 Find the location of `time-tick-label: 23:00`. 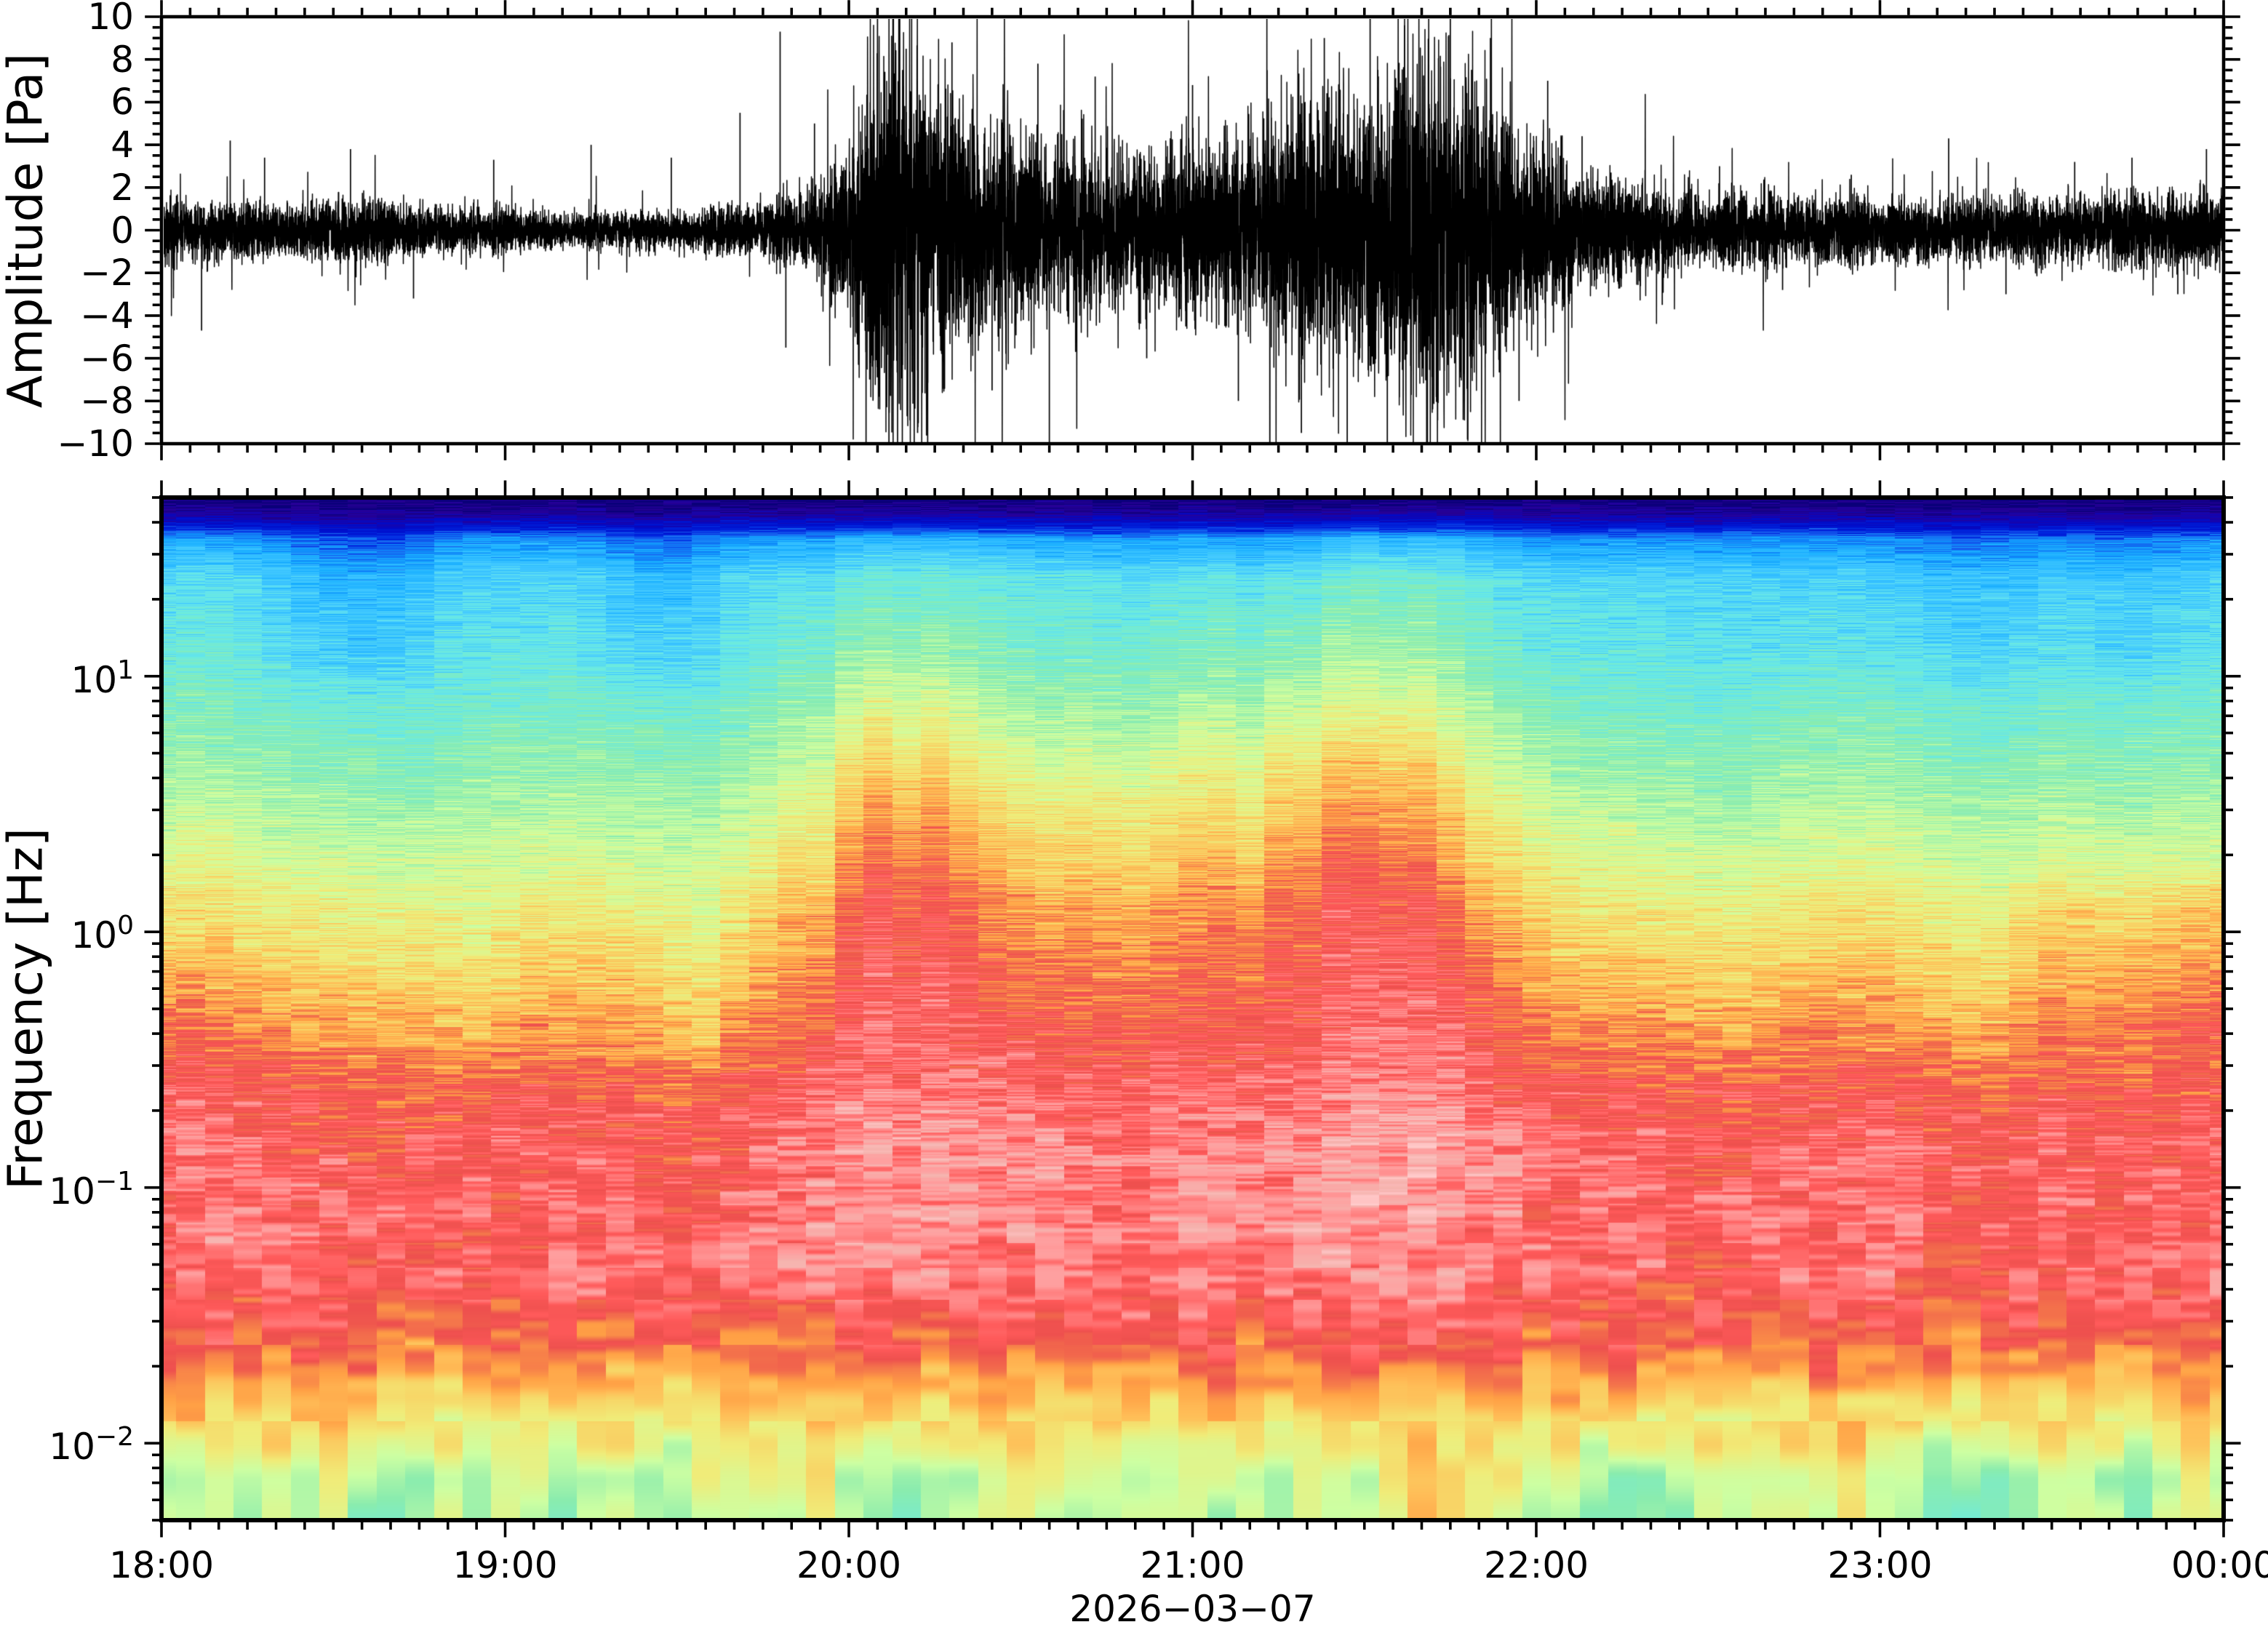

time-tick-label: 23:00 is located at coordinates (1880, 1565).